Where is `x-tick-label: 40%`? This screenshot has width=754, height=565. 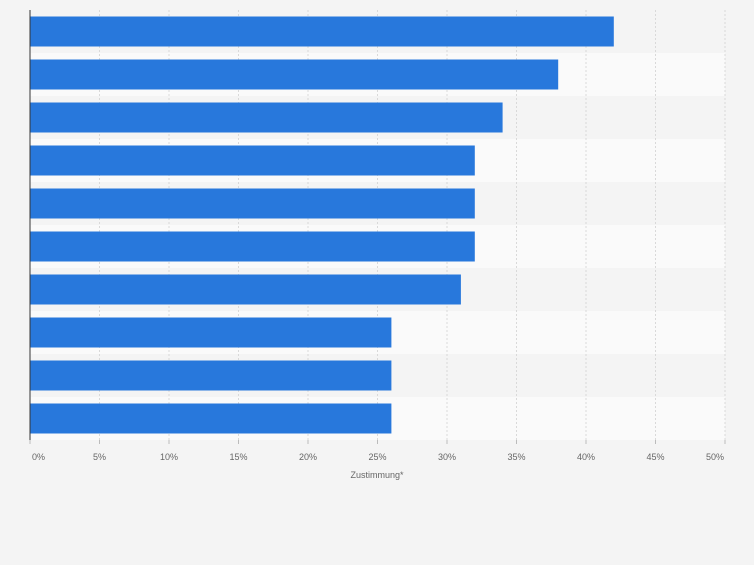
x-tick-label: 40% is located at coordinates (586, 457).